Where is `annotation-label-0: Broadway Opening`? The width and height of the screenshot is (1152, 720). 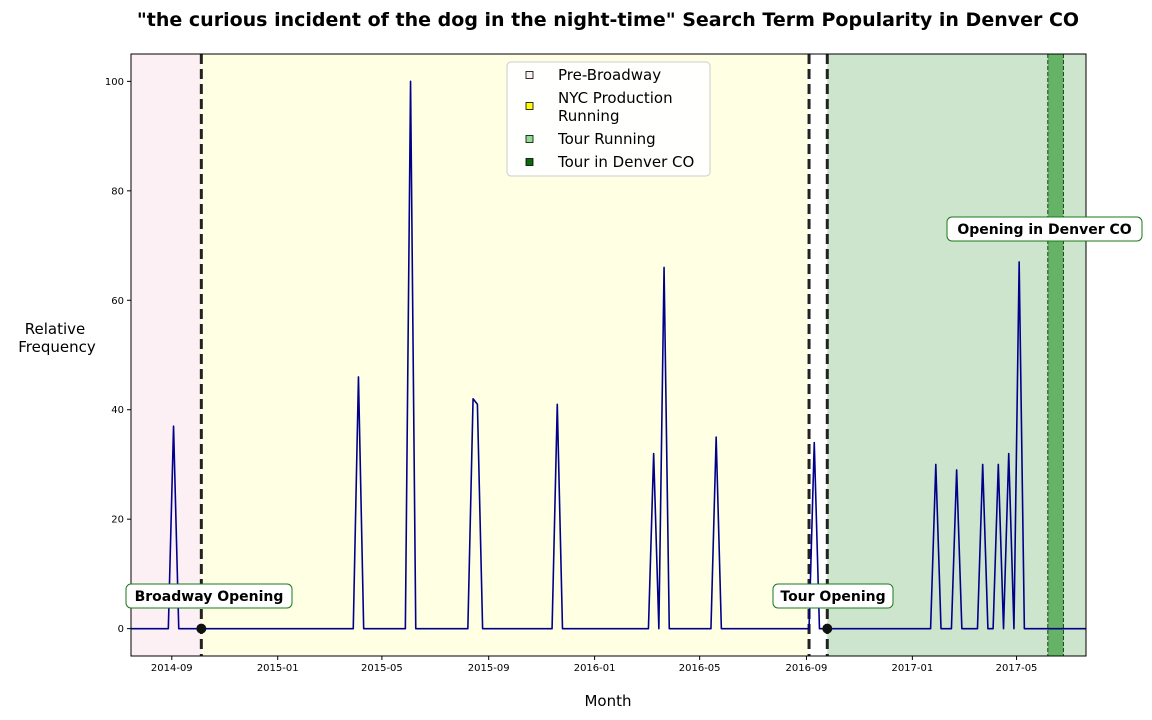 annotation-label-0: Broadway Opening is located at coordinates (209, 597).